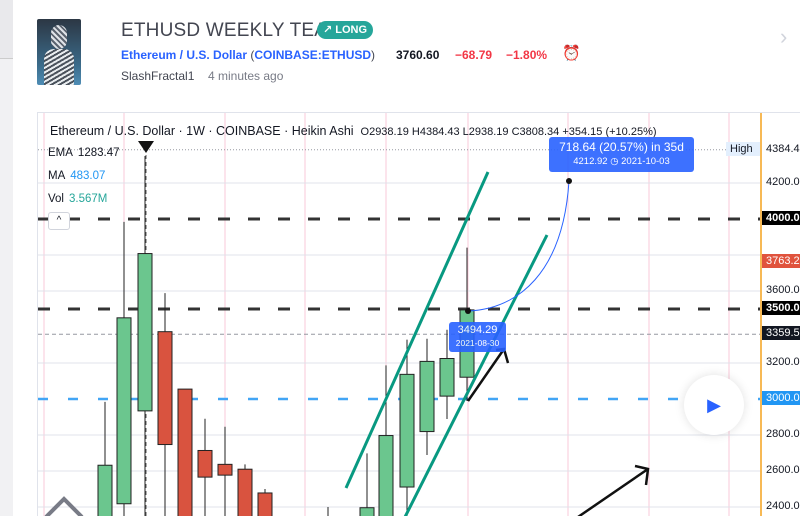 The height and width of the screenshot is (516, 800). What do you see at coordinates (527, 55) in the screenshot?
I see `price-change-percent: −1.80%` at bounding box center [527, 55].